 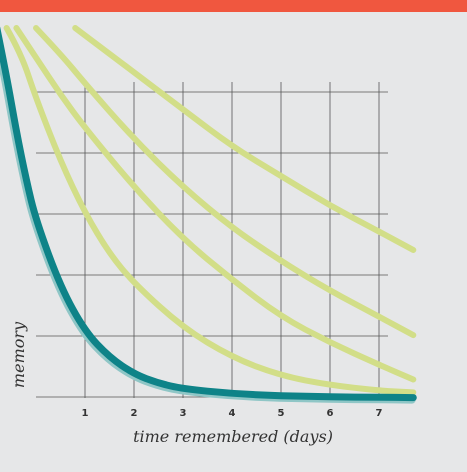 What do you see at coordinates (134, 413) in the screenshot?
I see `x-tick-label: 2` at bounding box center [134, 413].